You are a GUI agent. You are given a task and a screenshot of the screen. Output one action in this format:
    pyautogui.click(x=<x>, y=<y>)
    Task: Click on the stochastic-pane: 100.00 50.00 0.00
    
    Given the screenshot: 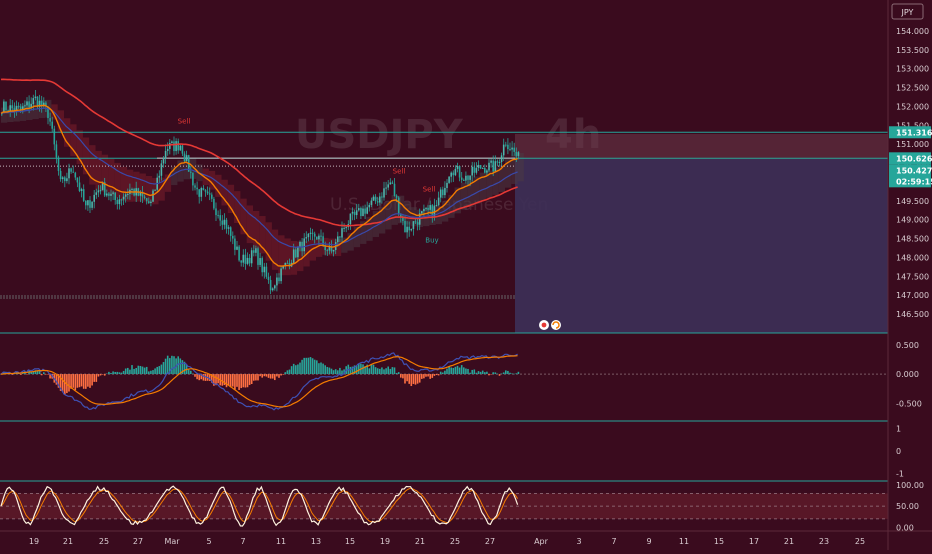 What is the action you would take?
    pyautogui.click(x=462, y=506)
    